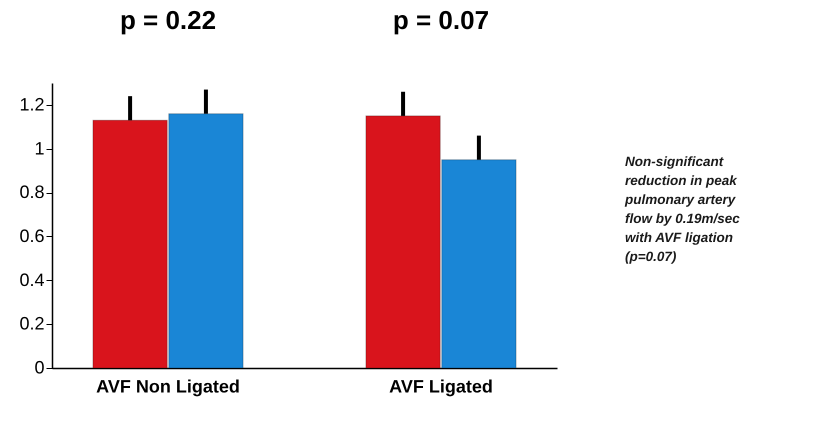 This screenshot has height=446, width=833. What do you see at coordinates (168, 386) in the screenshot?
I see `x-tick-label: AVF Non Ligated` at bounding box center [168, 386].